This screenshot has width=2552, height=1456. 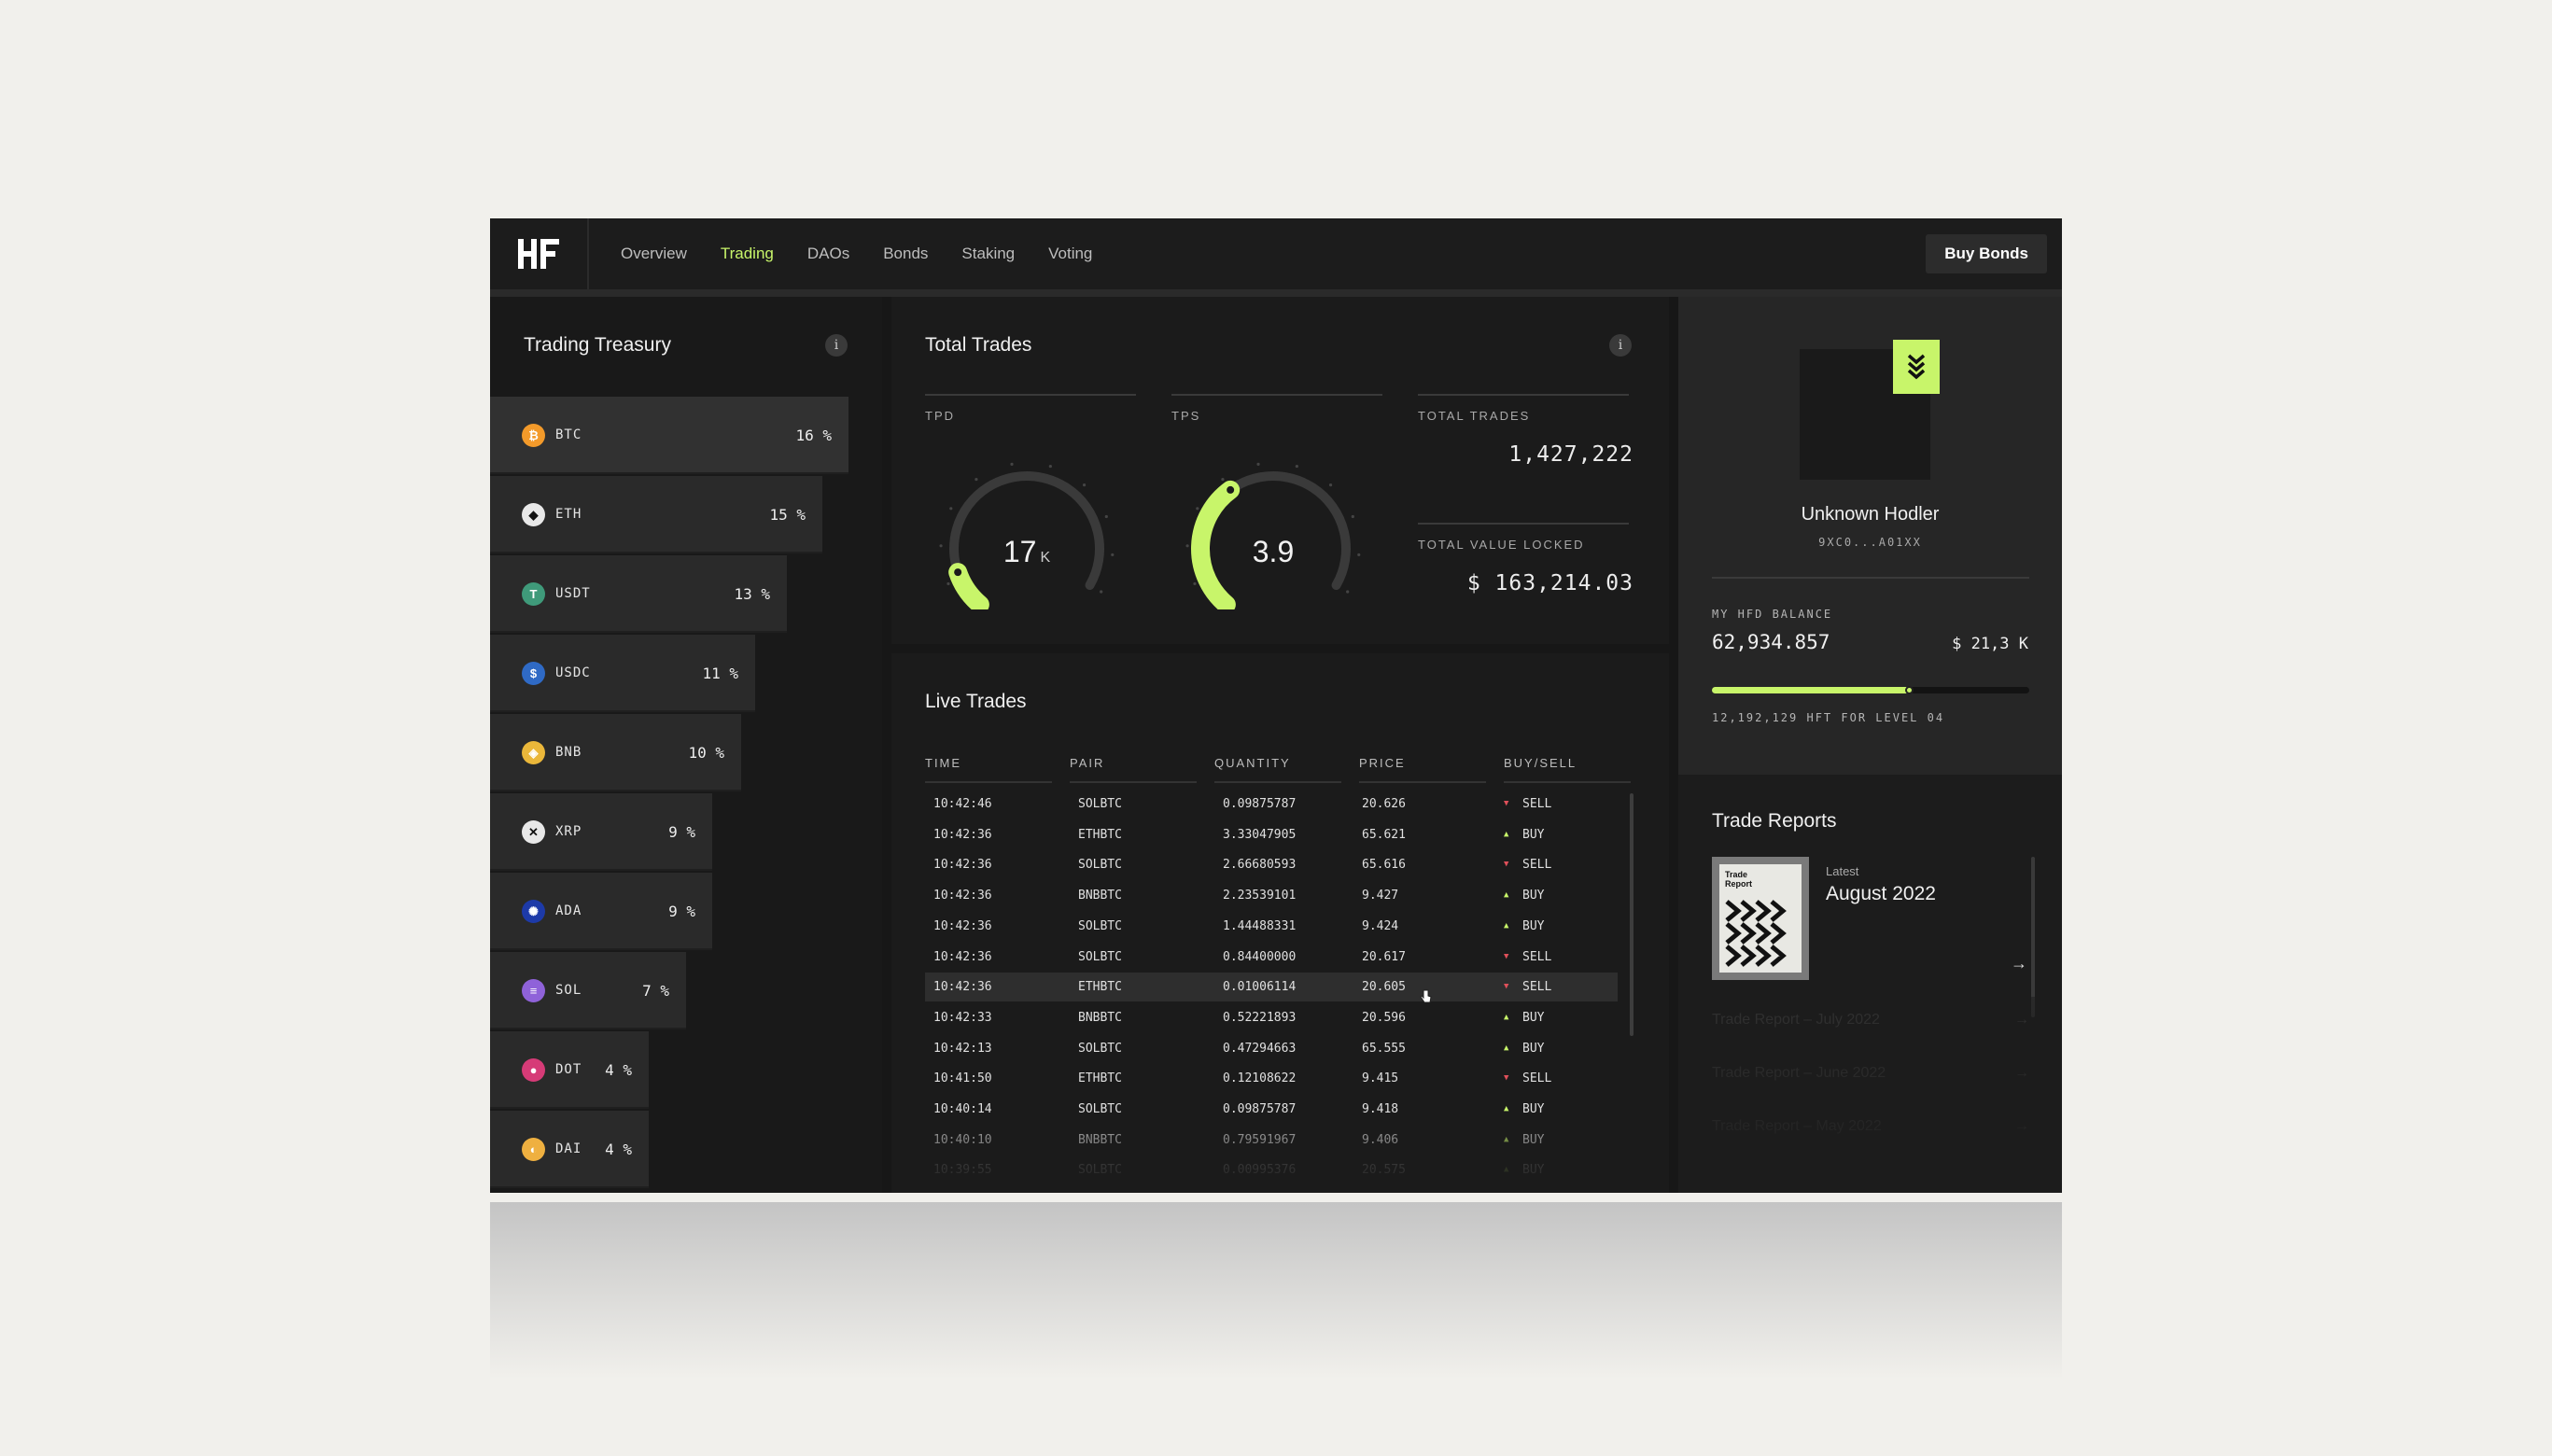 What do you see at coordinates (669, 435) in the screenshot?
I see `treasury-row-btc: ₿ BTC 16 %` at bounding box center [669, 435].